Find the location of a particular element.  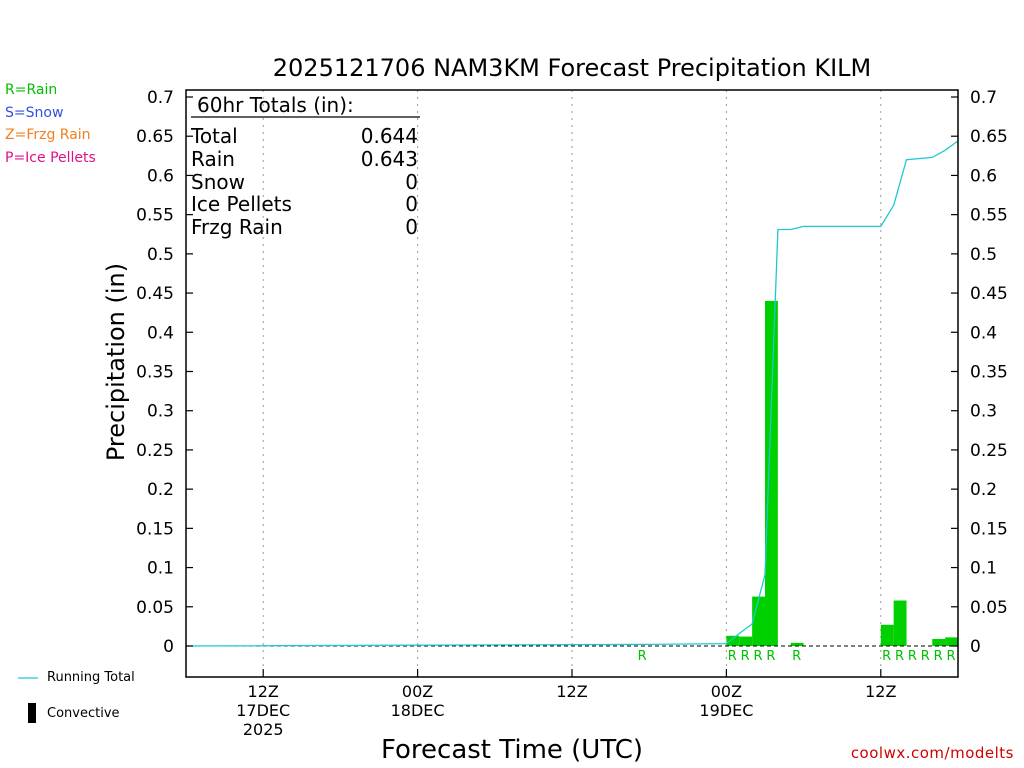

key-rain: R=Rain is located at coordinates (31, 90).